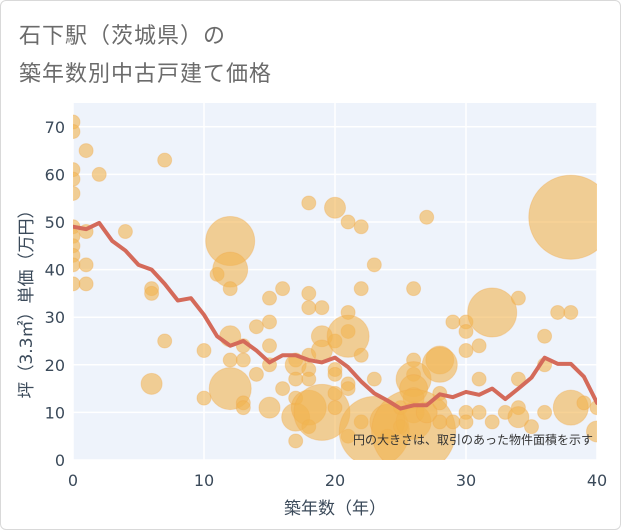  Describe the element at coordinates (123, 36) in the screenshot. I see `chart-title-line-1: 石下駅（茨城県）の` at that location.